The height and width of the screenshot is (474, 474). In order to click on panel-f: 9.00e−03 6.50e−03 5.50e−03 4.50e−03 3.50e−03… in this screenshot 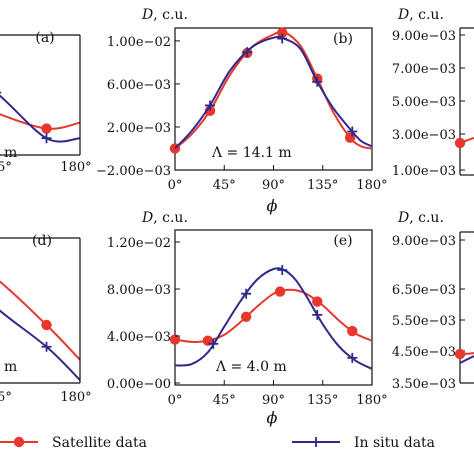, I will do `click(433, 301)`.